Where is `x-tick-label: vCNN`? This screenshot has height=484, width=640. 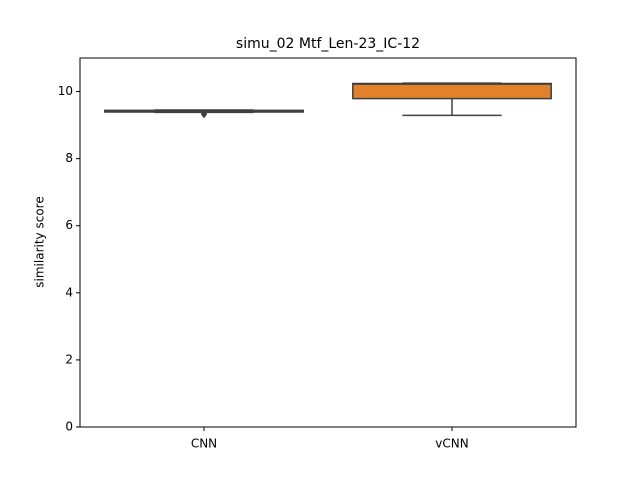 x-tick-label: vCNN is located at coordinates (451, 444).